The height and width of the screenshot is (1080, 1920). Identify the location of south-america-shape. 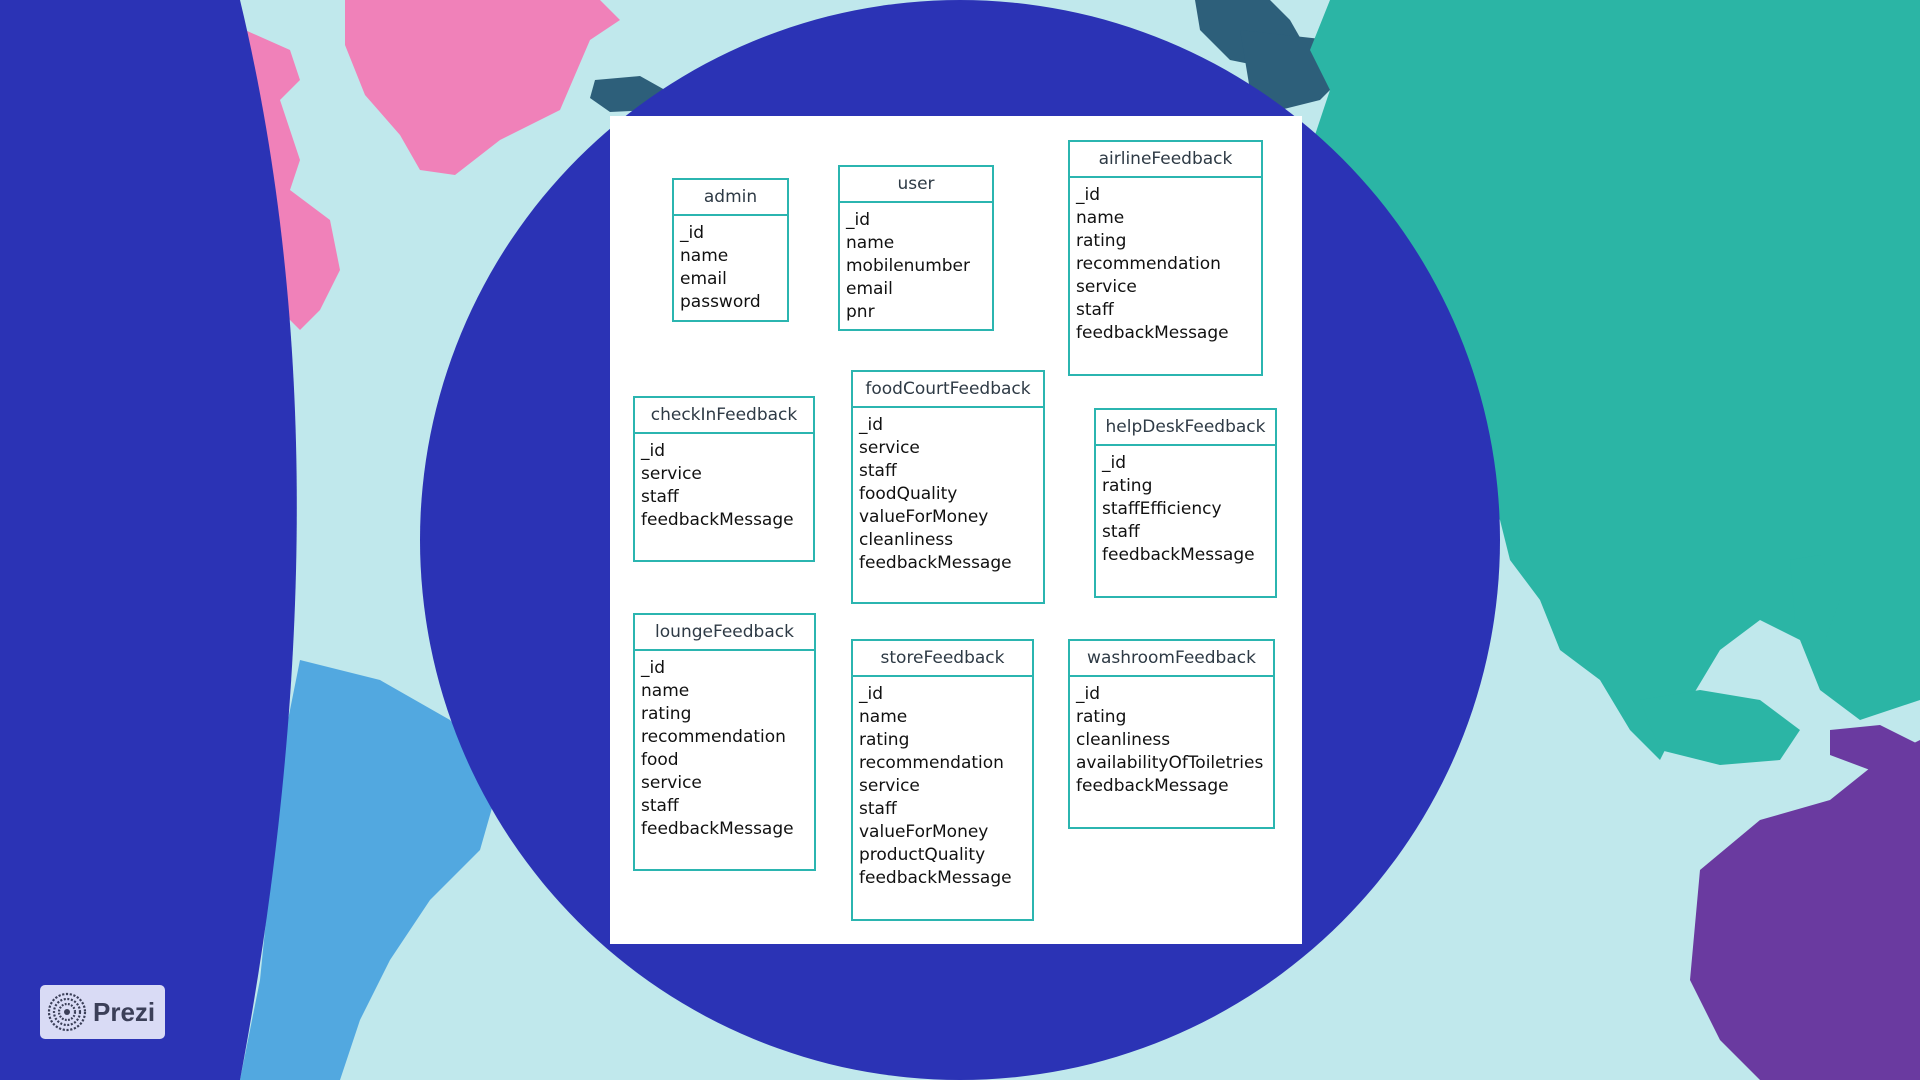
(370, 870).